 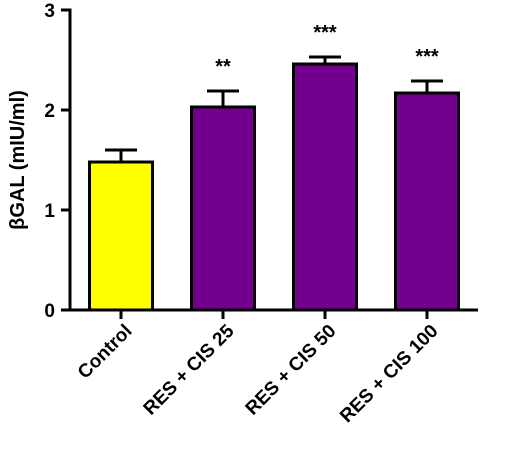 What do you see at coordinates (105, 352) in the screenshot?
I see `x-tick-label: Control` at bounding box center [105, 352].